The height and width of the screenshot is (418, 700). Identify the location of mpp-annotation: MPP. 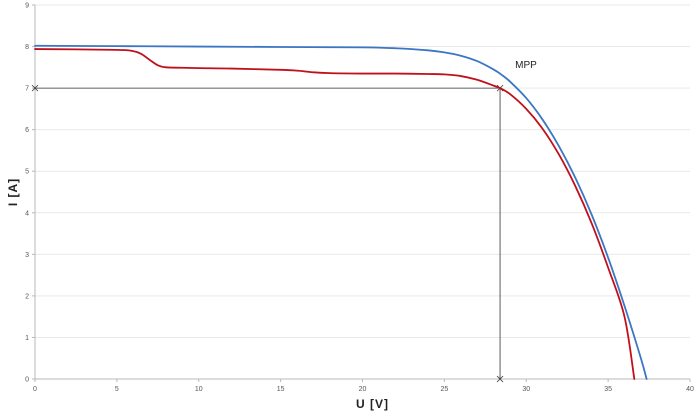
(526, 65).